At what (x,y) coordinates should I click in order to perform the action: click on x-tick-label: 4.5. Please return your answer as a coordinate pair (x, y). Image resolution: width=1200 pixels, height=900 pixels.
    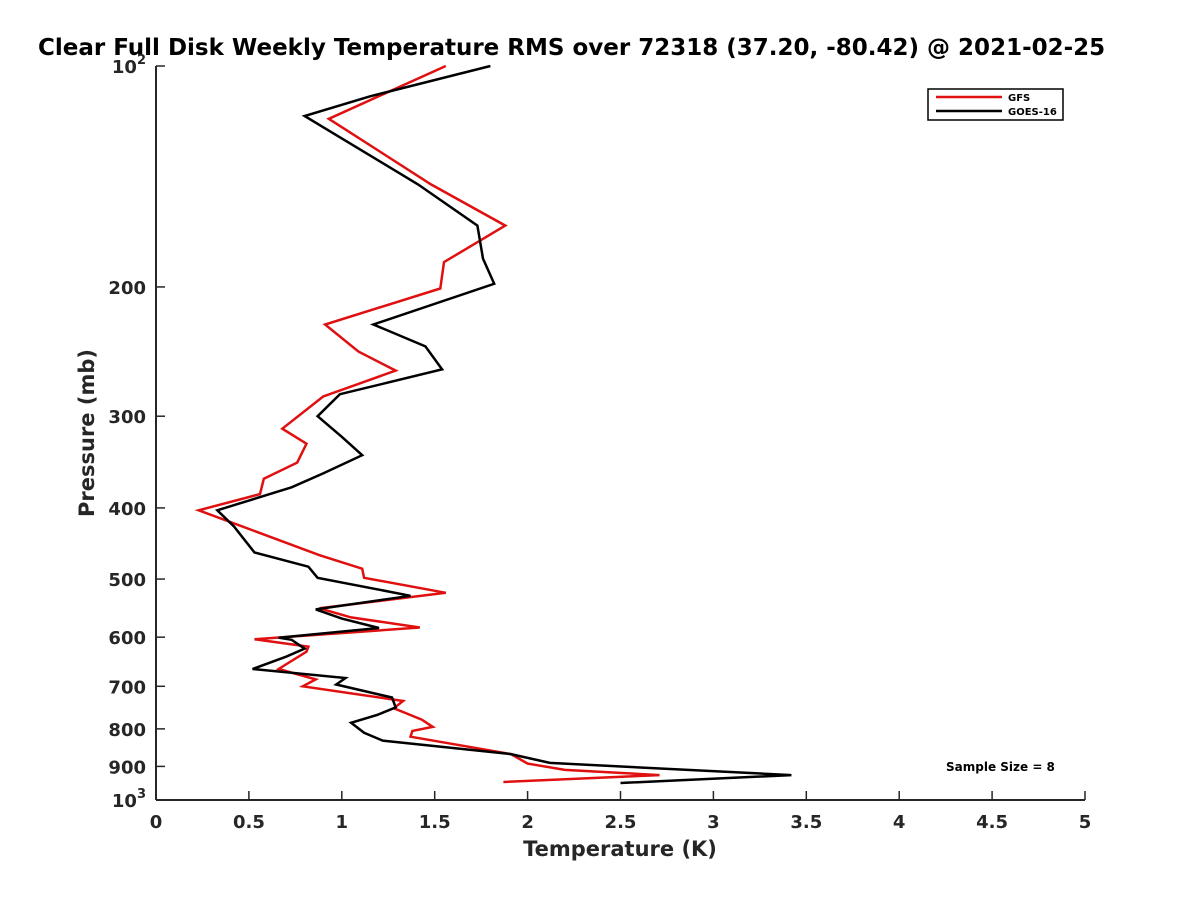
    Looking at the image, I should click on (992, 822).